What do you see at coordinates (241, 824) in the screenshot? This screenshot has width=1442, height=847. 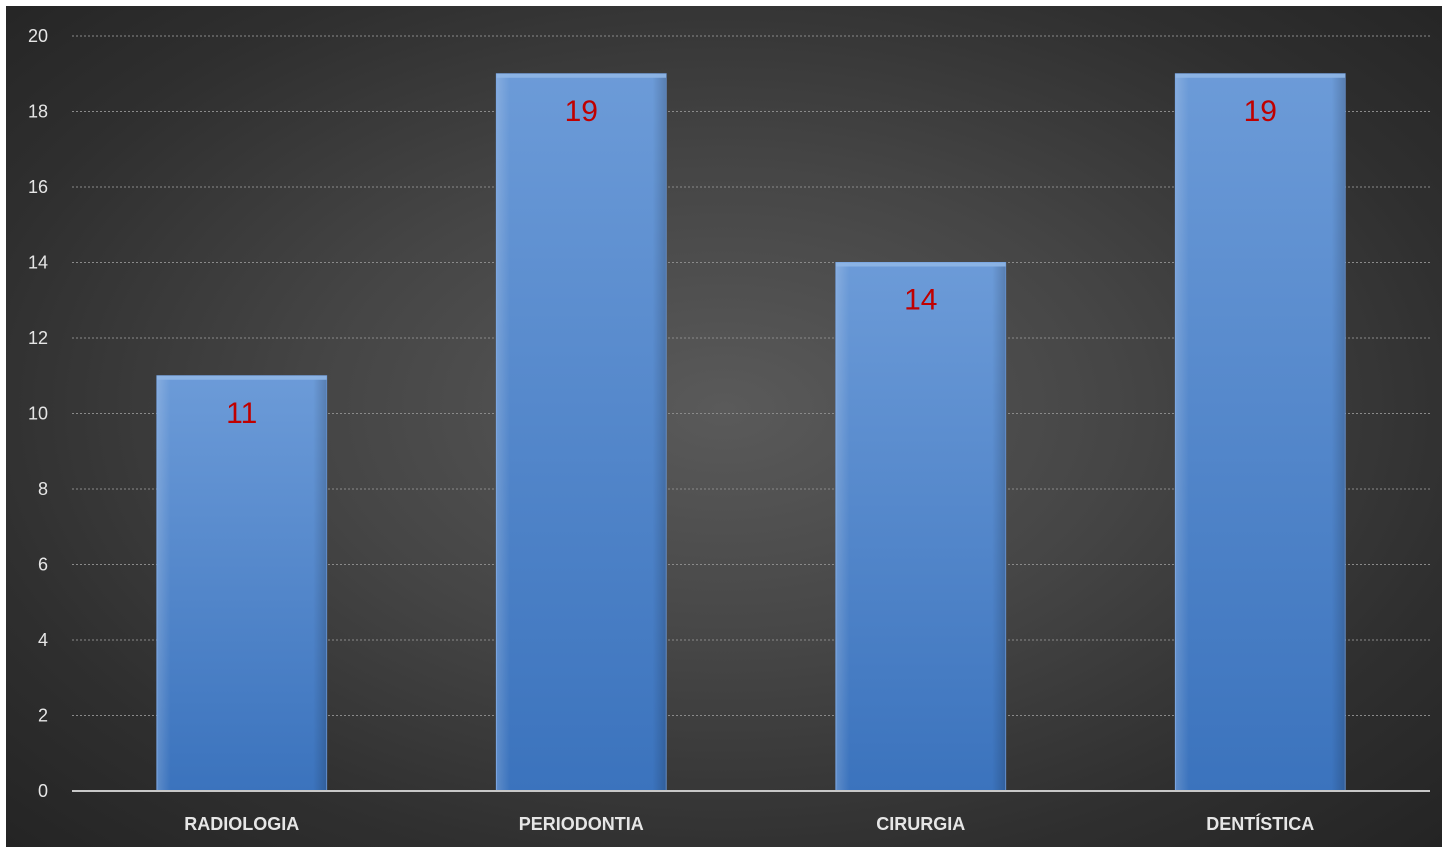 I see `x-tick-label: RADIOLOGIA` at bounding box center [241, 824].